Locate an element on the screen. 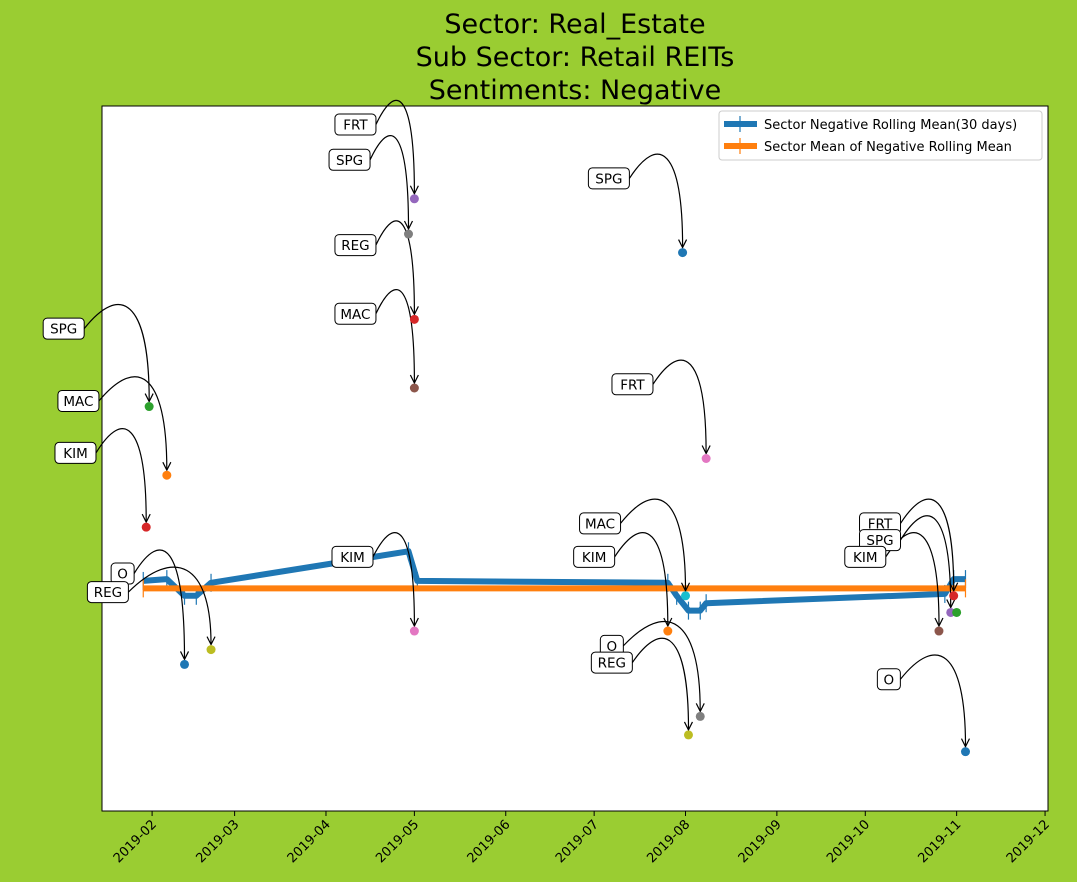 The width and height of the screenshot is (1077, 882). legend-label: Sector Mean of Negative Rolling Mean is located at coordinates (888, 147).